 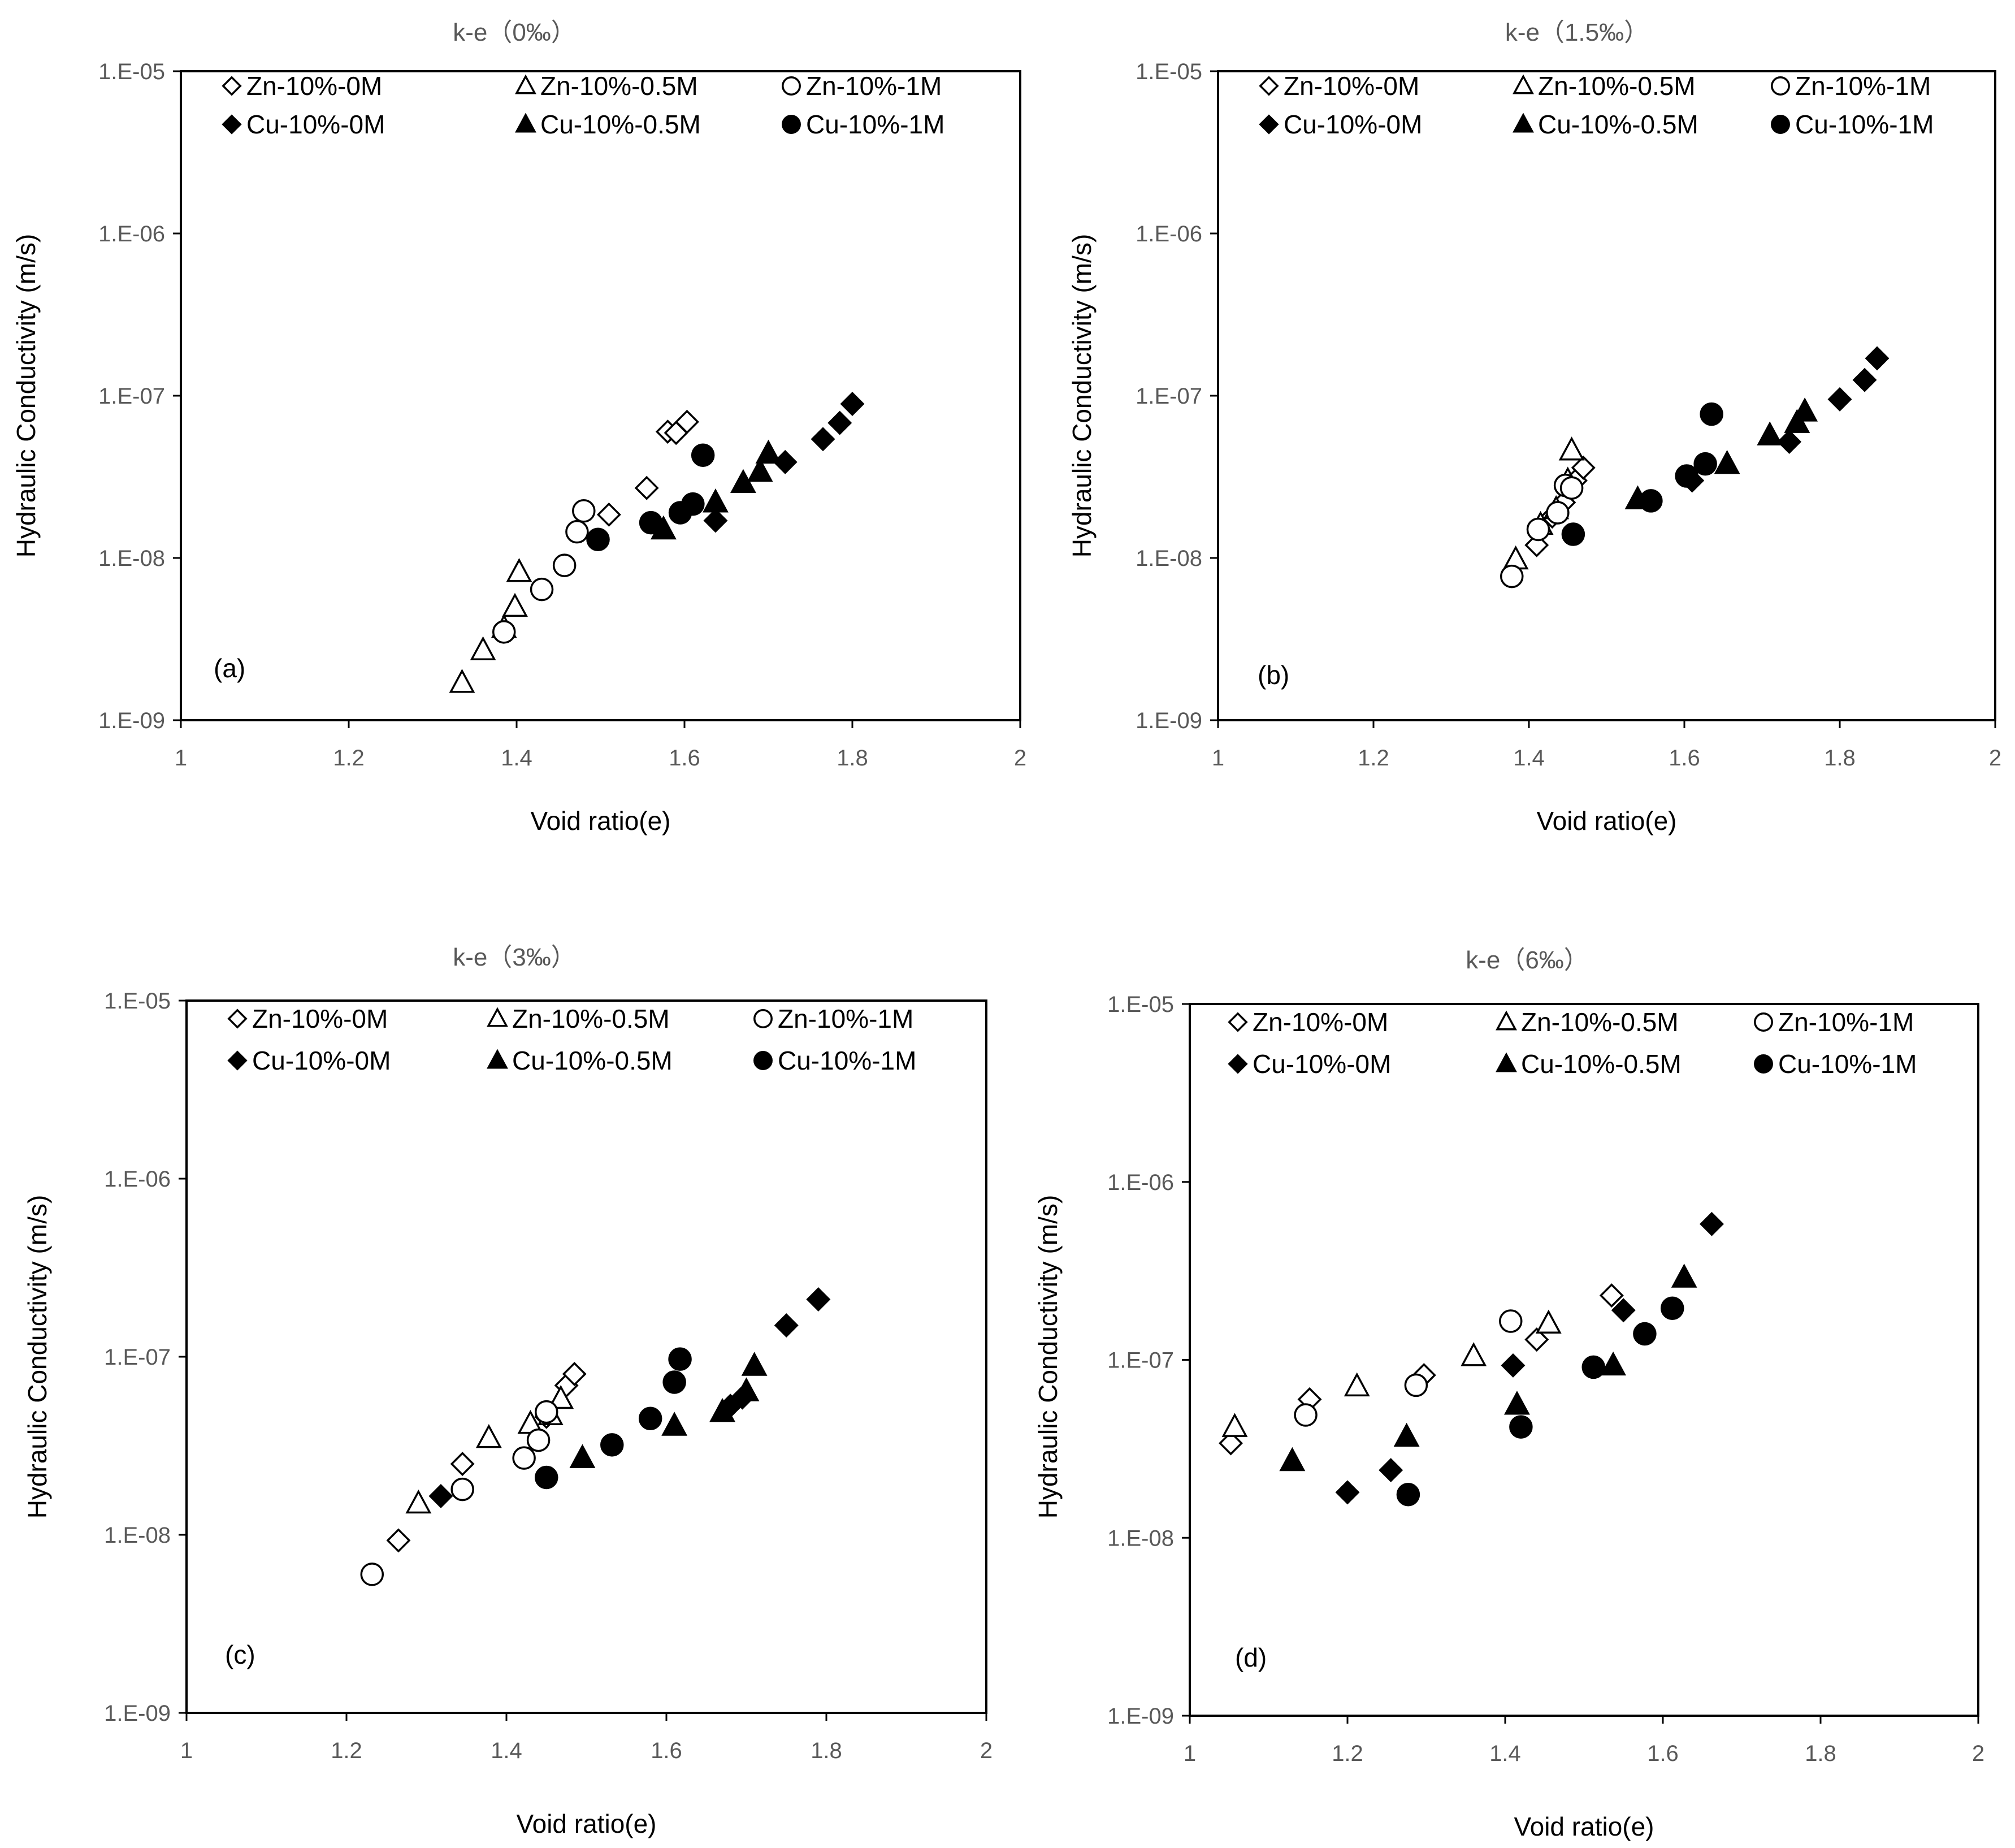 What do you see at coordinates (1864, 125) in the screenshot?
I see `legend-label: Cu-10%-1M` at bounding box center [1864, 125].